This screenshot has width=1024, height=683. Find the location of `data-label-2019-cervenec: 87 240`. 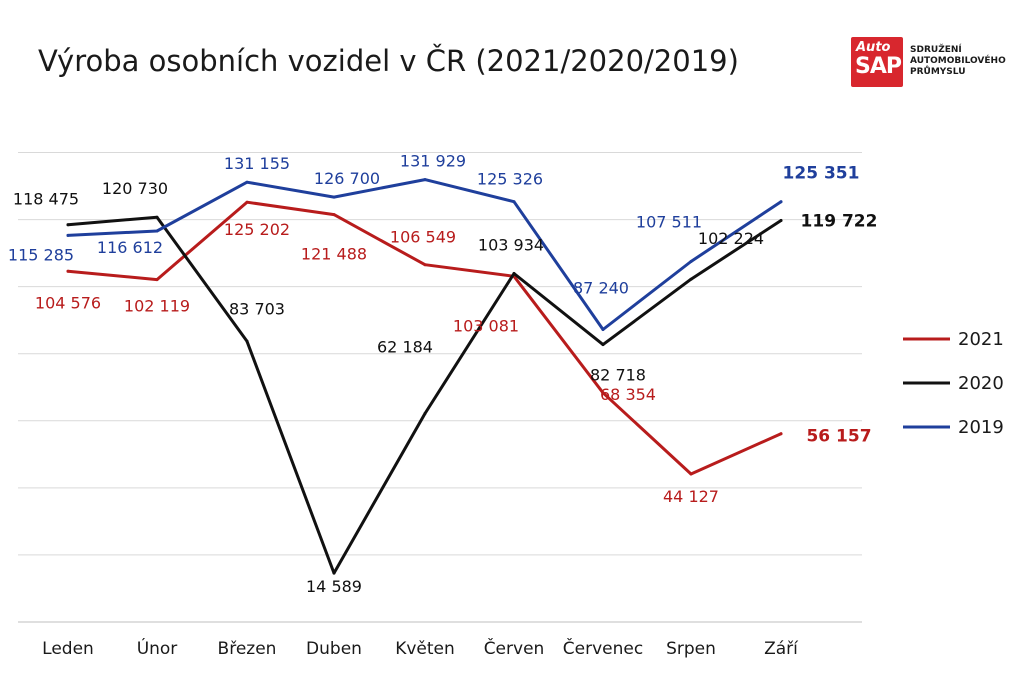

data-label-2019-cervenec: 87 240 is located at coordinates (601, 287).